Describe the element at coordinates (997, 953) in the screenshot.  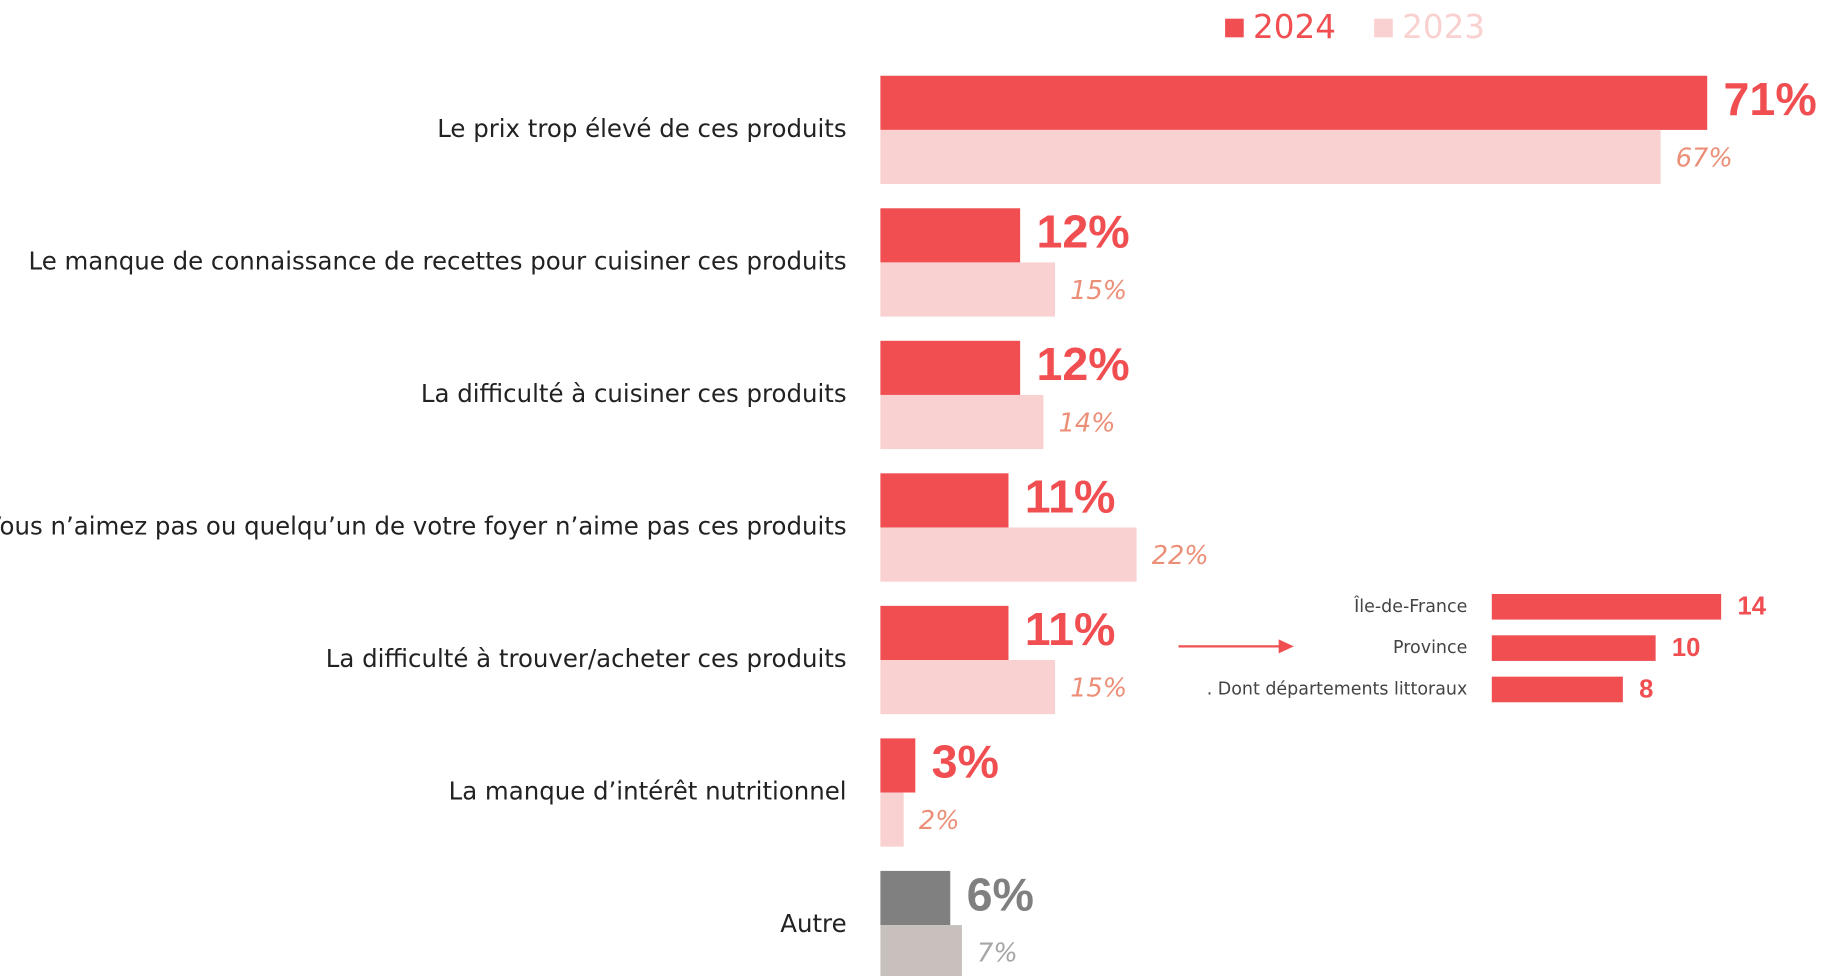
I see `value-label: 7%` at that location.